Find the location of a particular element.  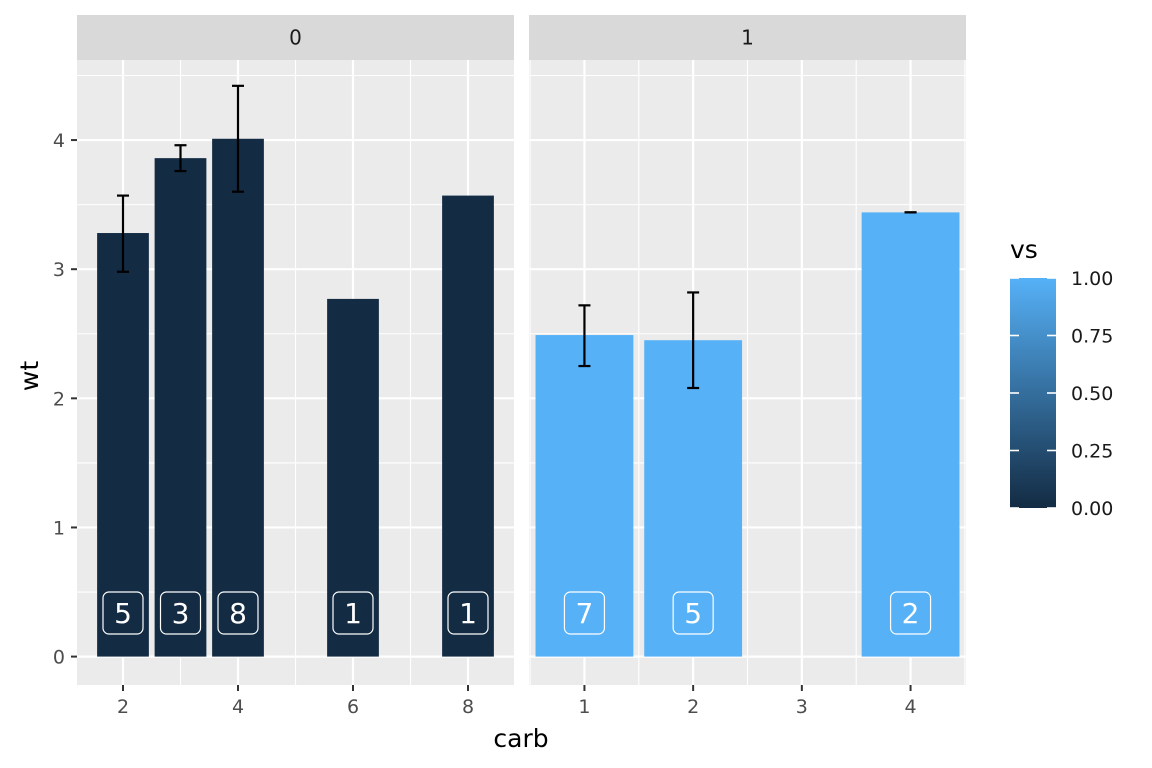

y-axis: 0 1 2 3 4 is located at coordinates (65, 399).